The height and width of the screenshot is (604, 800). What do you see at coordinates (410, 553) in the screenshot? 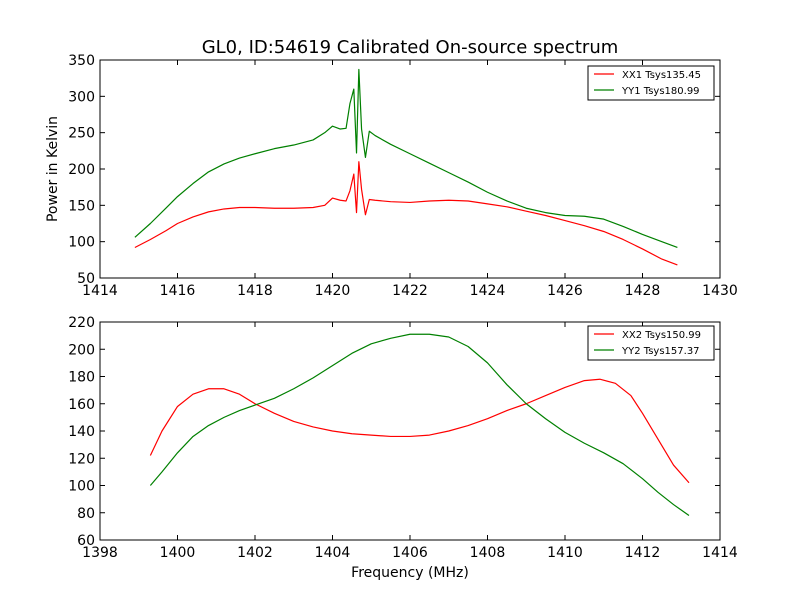
I see `bottom-x-tick-label: 1406` at bounding box center [410, 553].